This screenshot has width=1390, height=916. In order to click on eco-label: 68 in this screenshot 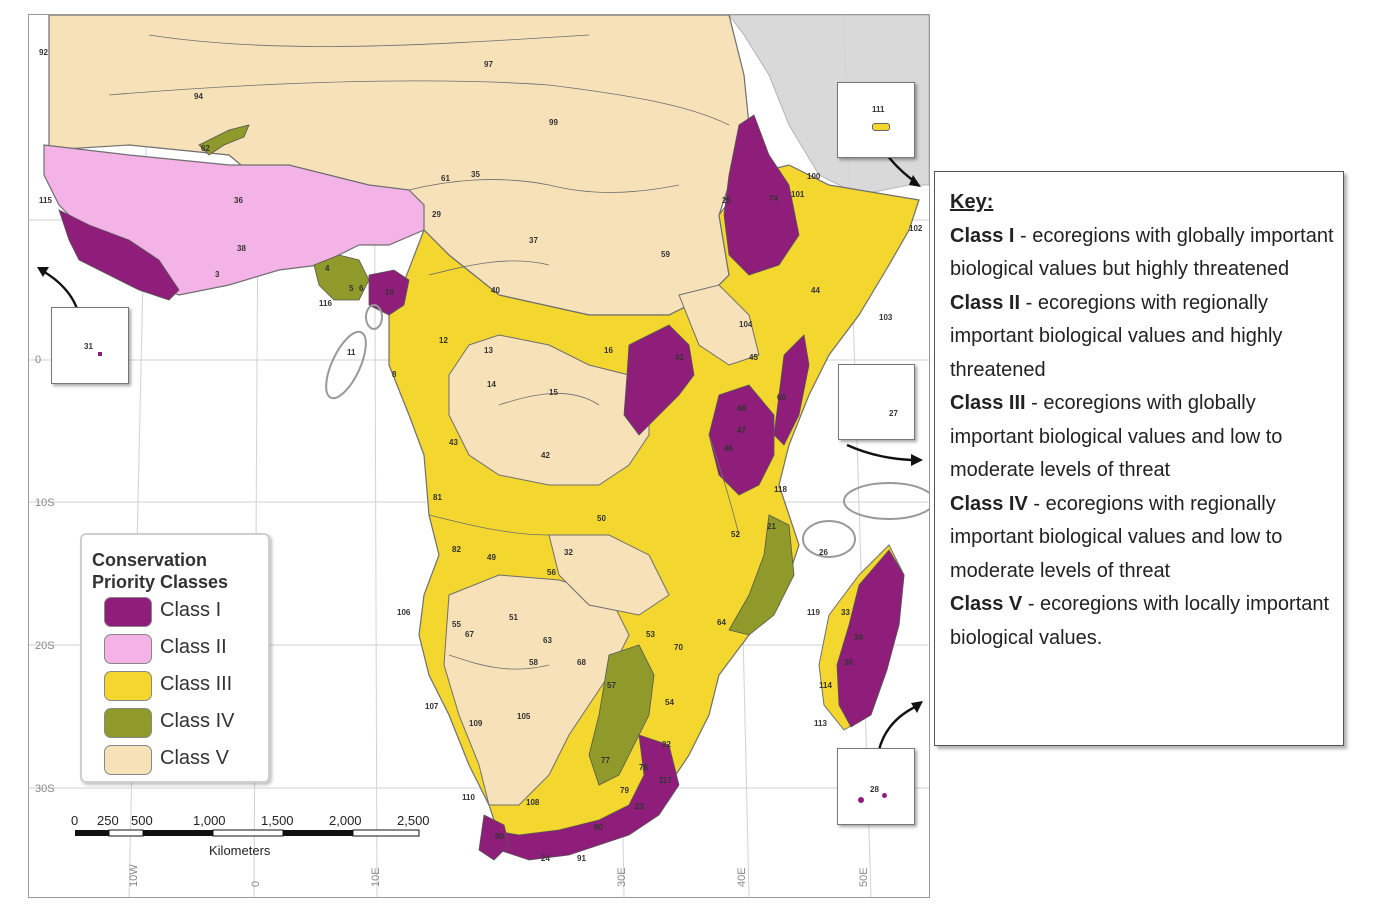, I will do `click(581, 662)`.